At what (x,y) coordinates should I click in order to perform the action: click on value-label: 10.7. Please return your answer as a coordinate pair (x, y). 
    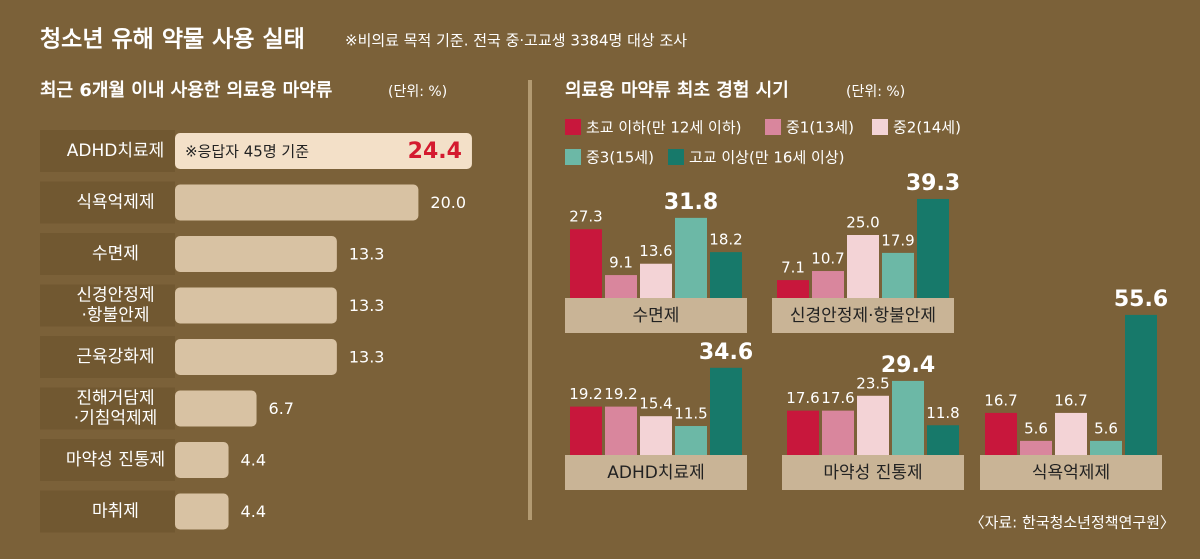
    Looking at the image, I should click on (827, 259).